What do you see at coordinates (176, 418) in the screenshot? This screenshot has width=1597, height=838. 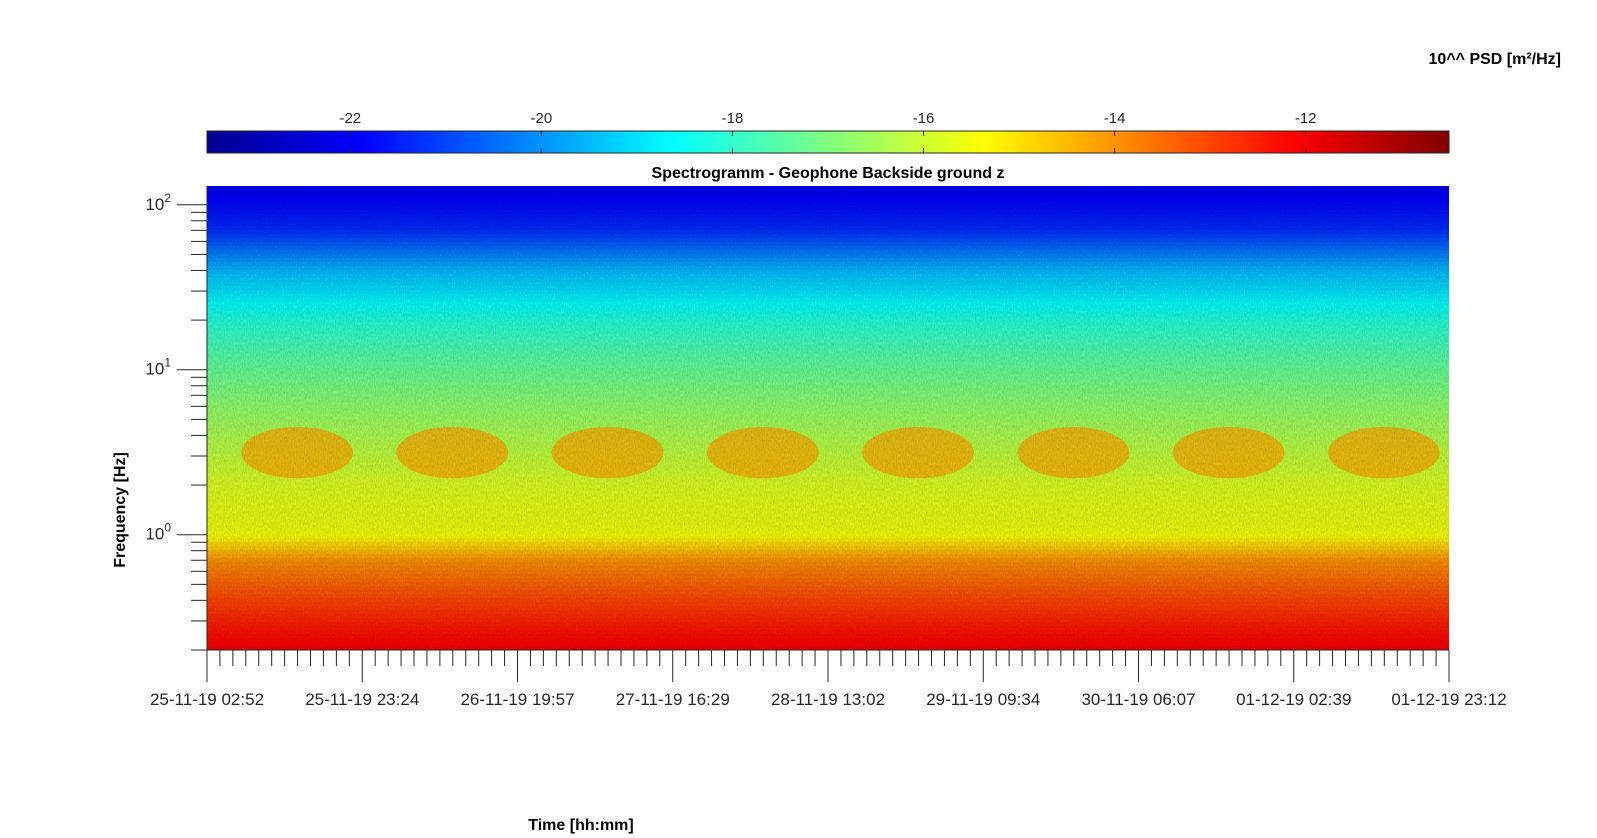 I see `y-axis: 10² 10¹ 10⁰` at bounding box center [176, 418].